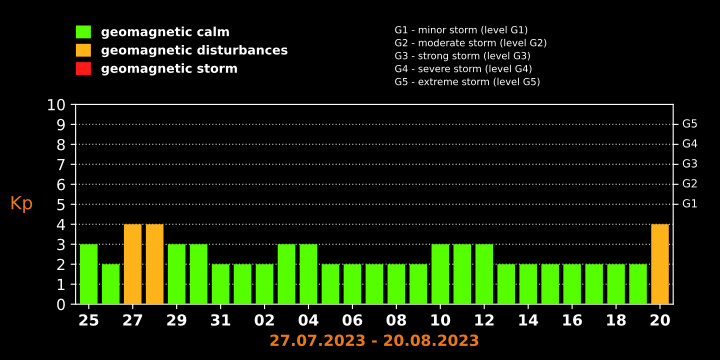 The height and width of the screenshot is (360, 720). Describe the element at coordinates (689, 203) in the screenshot. I see `text: G1` at that location.